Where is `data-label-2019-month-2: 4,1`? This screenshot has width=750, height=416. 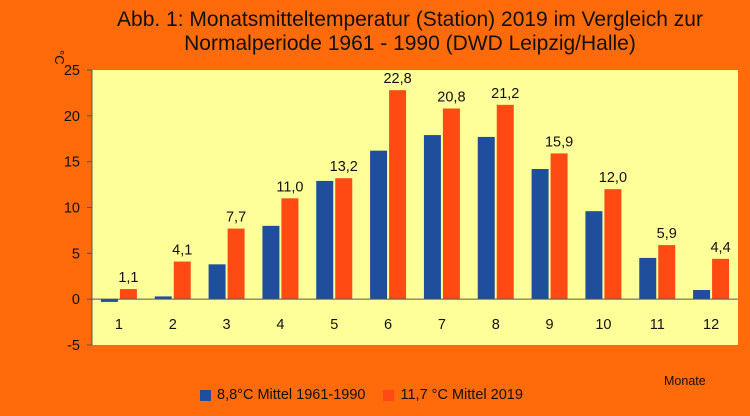 data-label-2019-month-2: 4,1 is located at coordinates (182, 251).